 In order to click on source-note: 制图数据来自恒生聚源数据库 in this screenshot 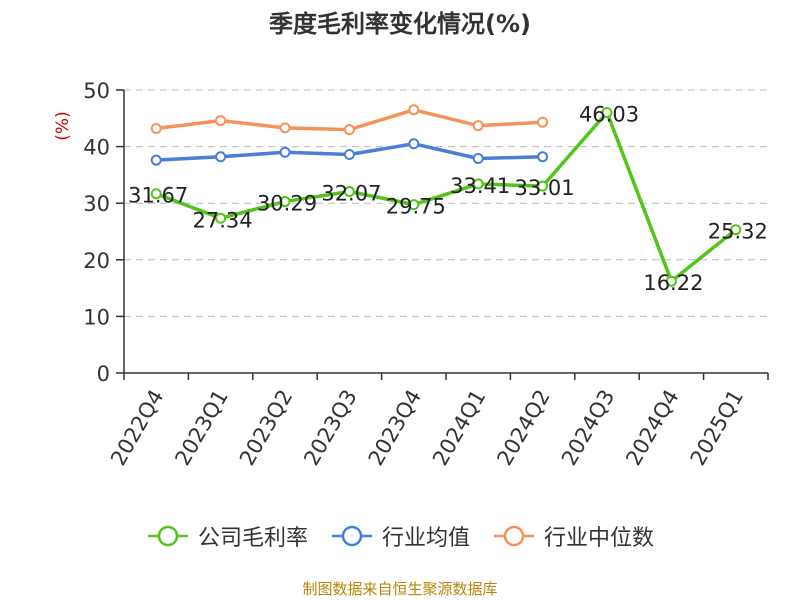, I will do `click(400, 589)`.